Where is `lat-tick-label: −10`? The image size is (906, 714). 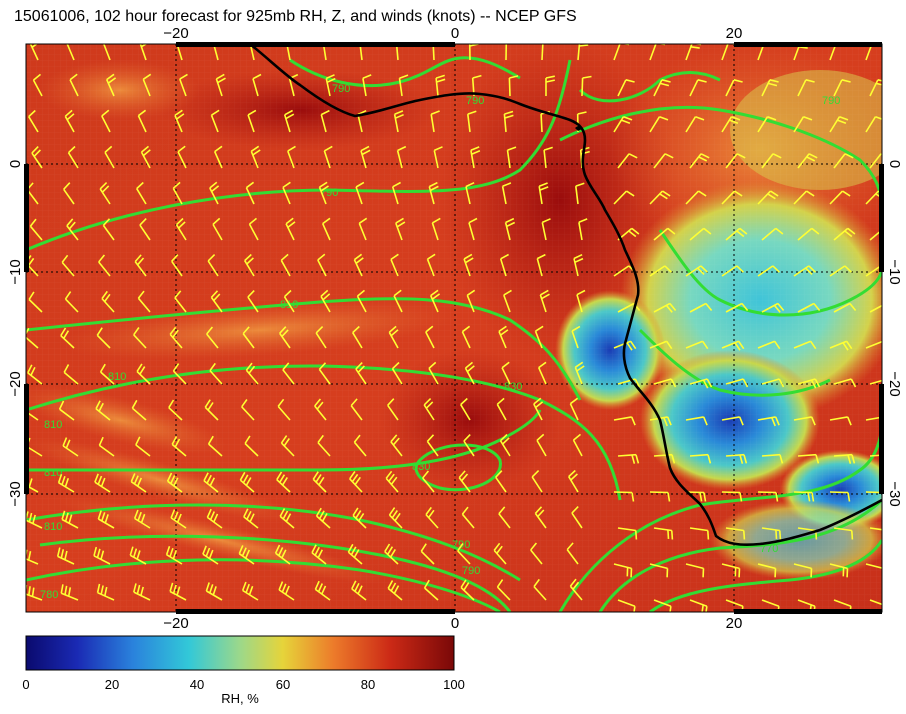
lat-tick-label: −10 is located at coordinates (894, 271).